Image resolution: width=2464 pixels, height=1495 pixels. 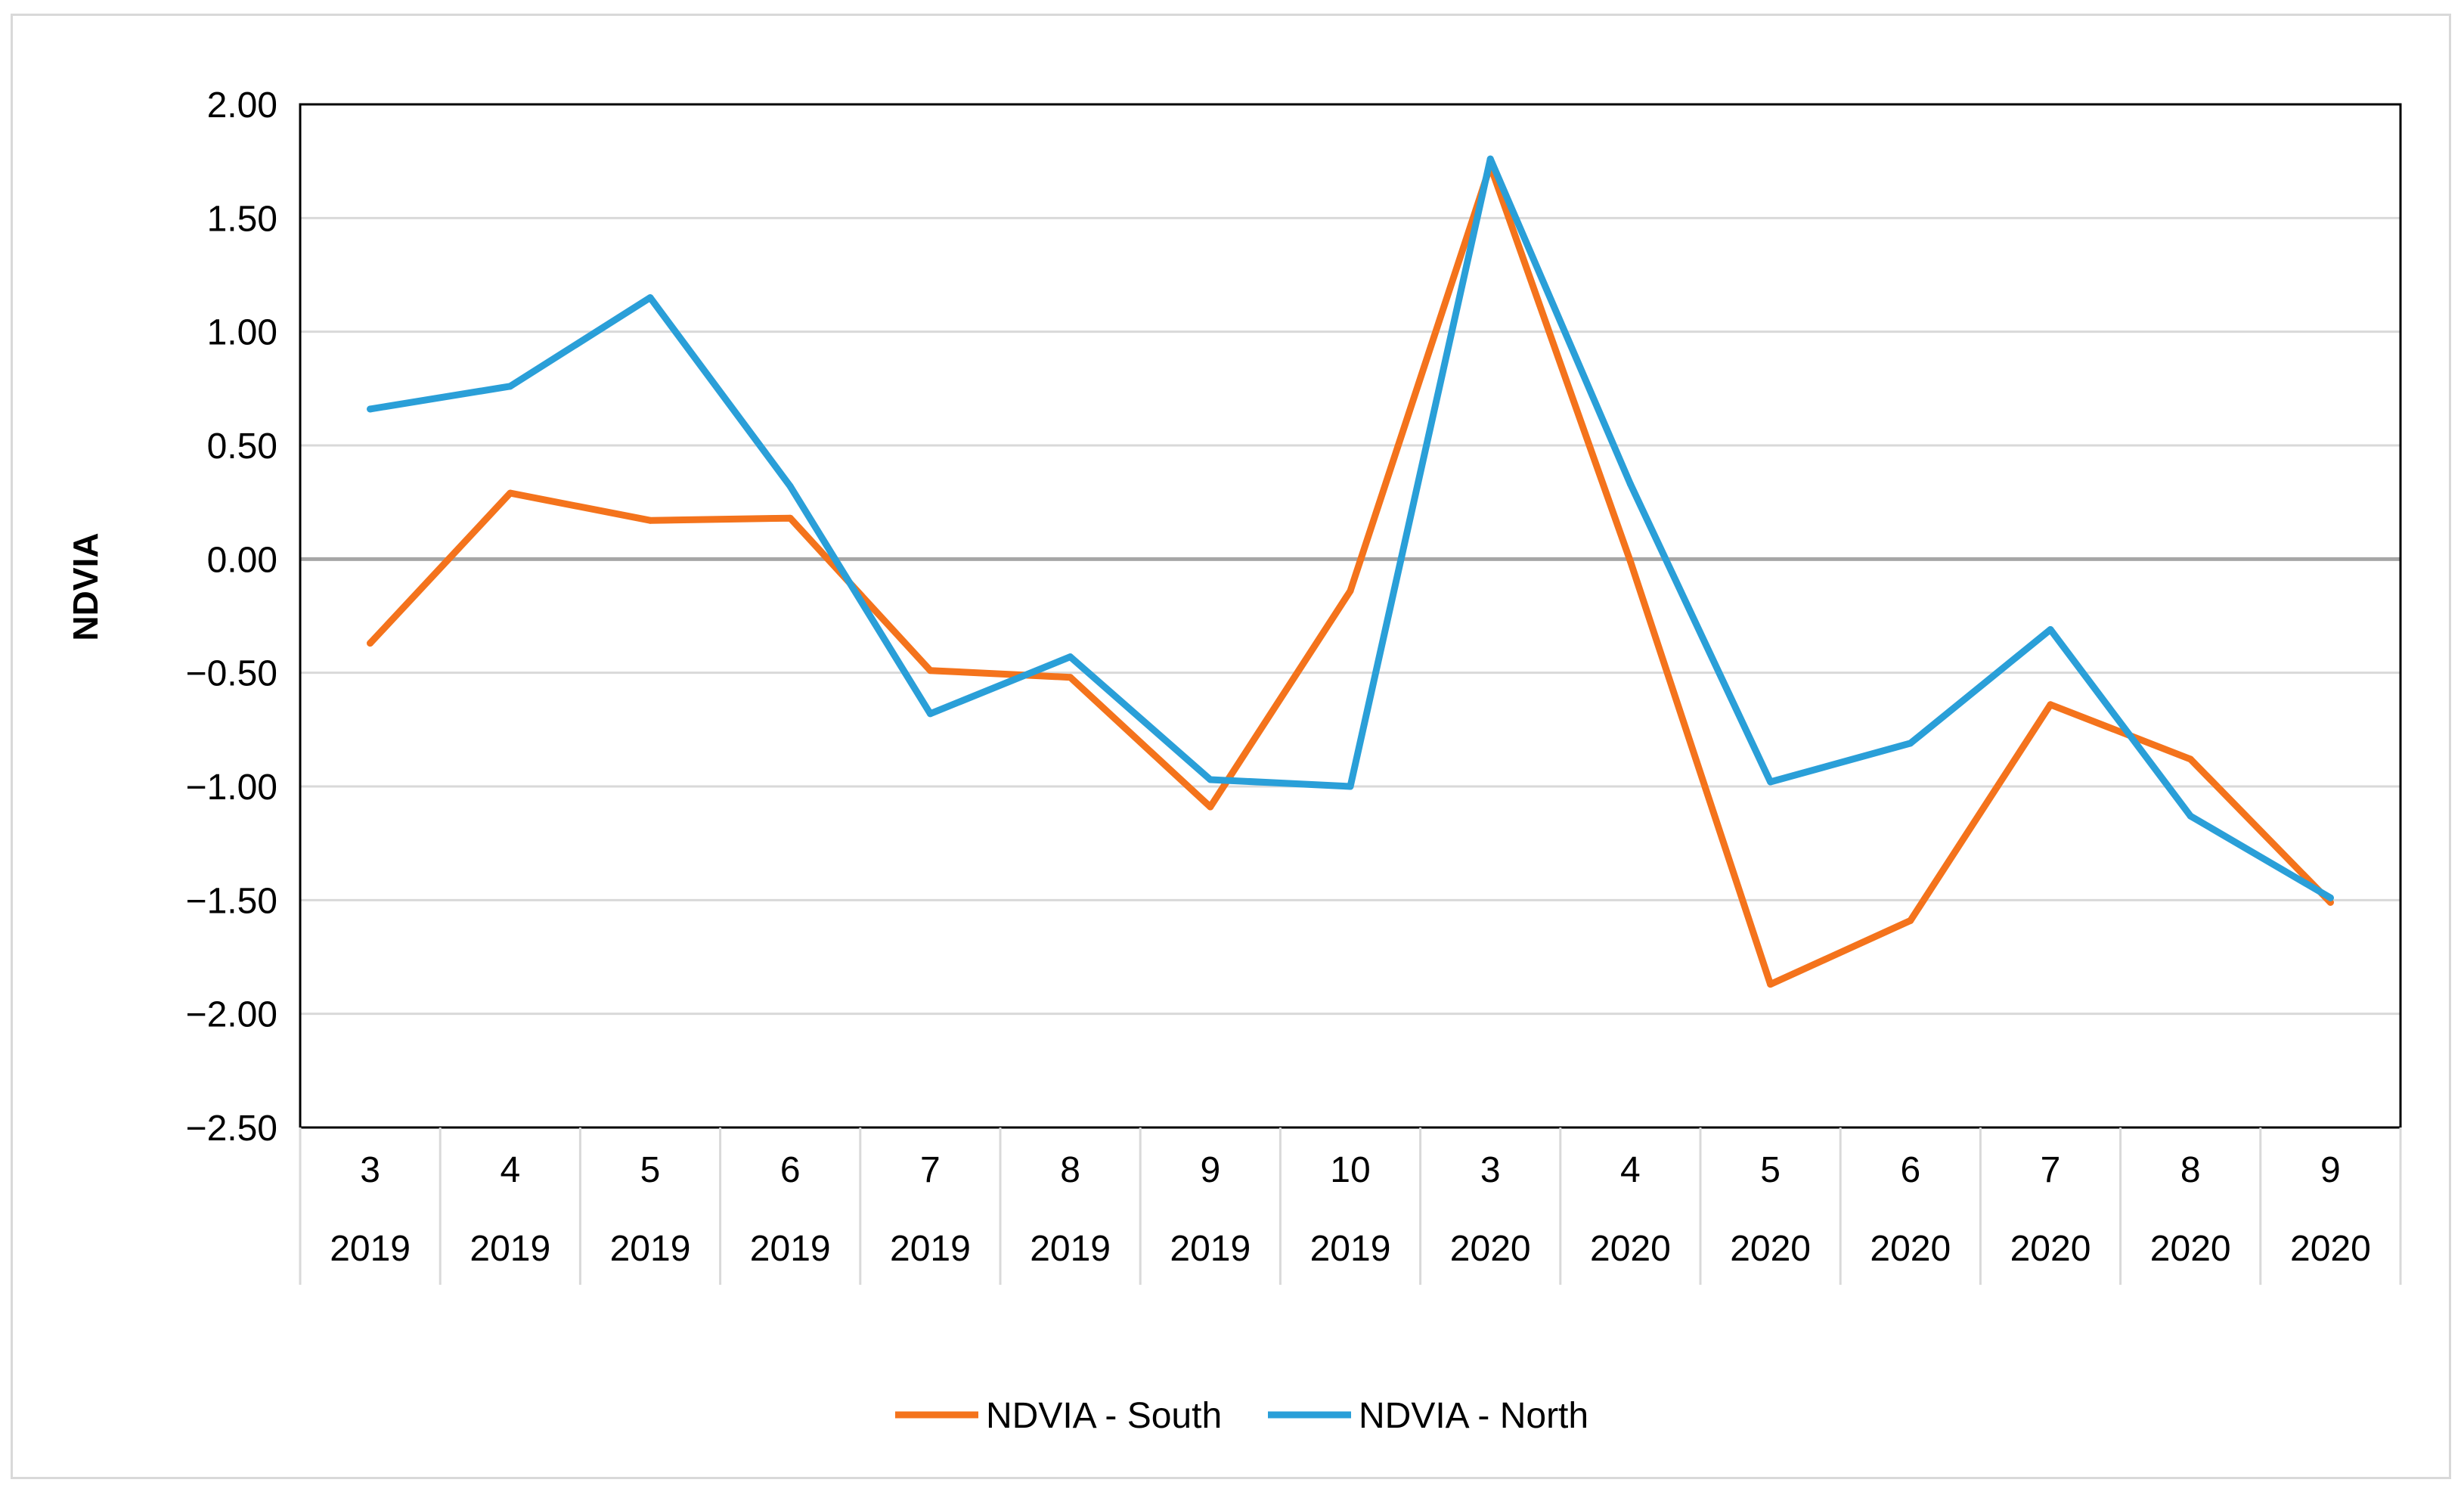 I want to click on y-tick-label: 2.00, so click(x=242, y=105).